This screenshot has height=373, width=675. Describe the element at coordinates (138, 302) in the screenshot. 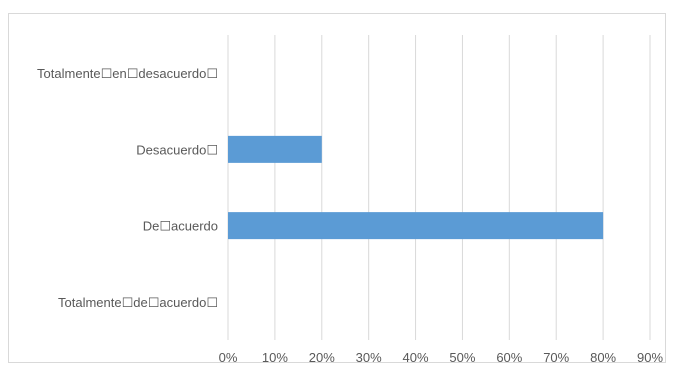

I see `category-label: Totalmente☐de☐acuerdo☐` at that location.